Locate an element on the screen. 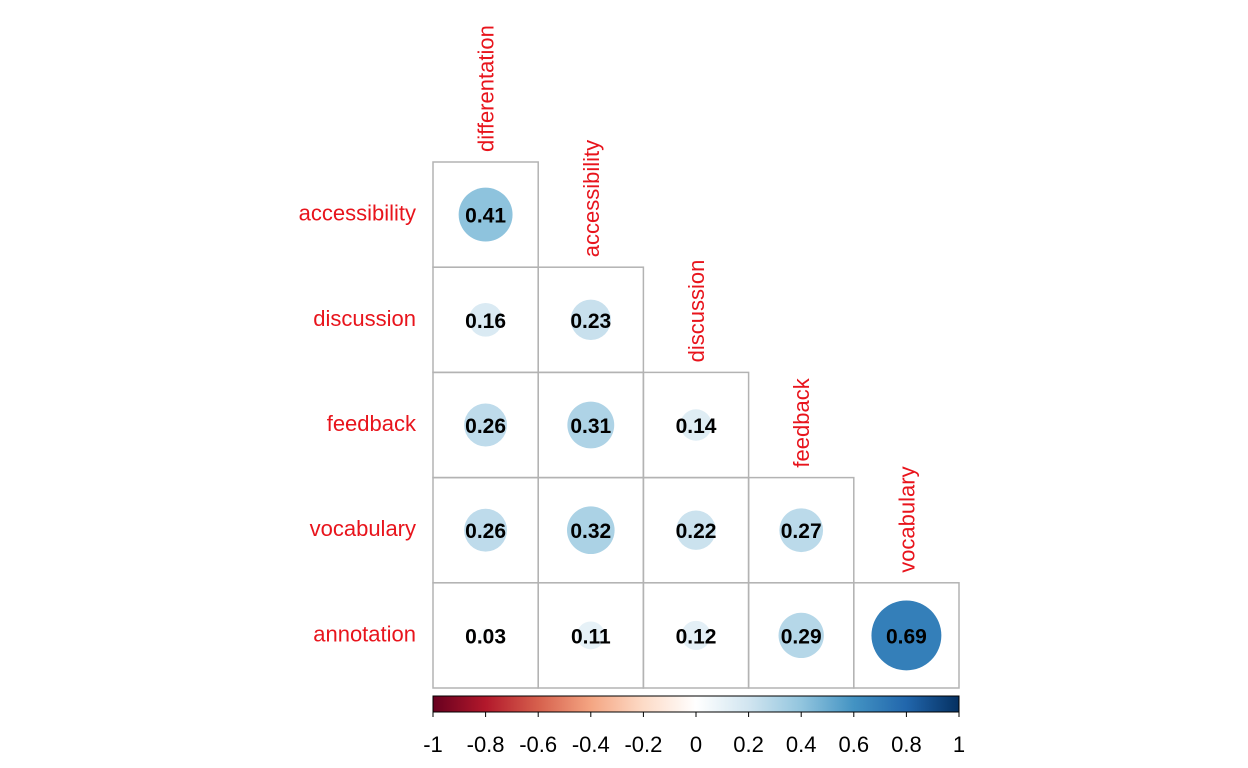  colorbar-tick-label: 0 is located at coordinates (696, 744).